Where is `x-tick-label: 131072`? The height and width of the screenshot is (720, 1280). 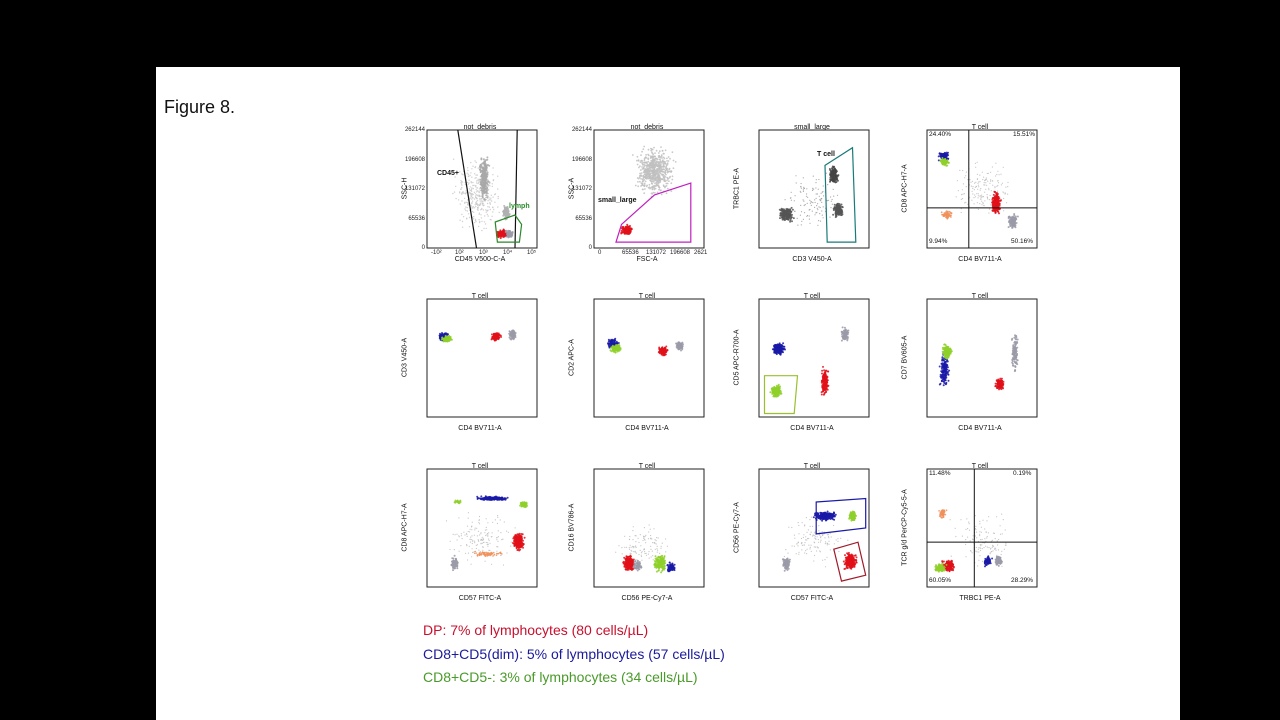 x-tick-label: 131072 is located at coordinates (656, 253).